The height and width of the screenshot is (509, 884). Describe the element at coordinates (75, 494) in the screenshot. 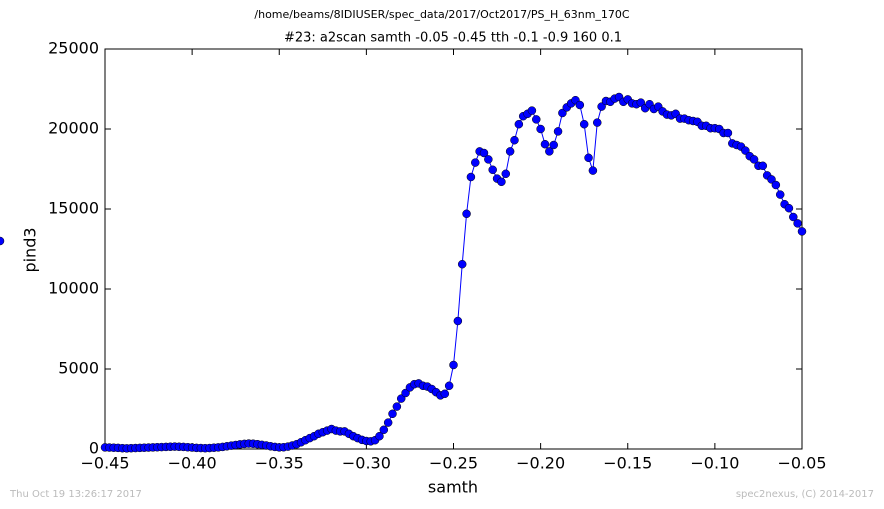

I see `footer-left: Thu Oct 19 13:26:17 2017` at that location.